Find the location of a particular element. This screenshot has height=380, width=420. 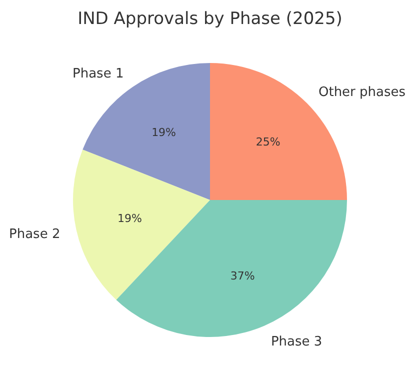

slice-label: Phase 1 is located at coordinates (98, 74).